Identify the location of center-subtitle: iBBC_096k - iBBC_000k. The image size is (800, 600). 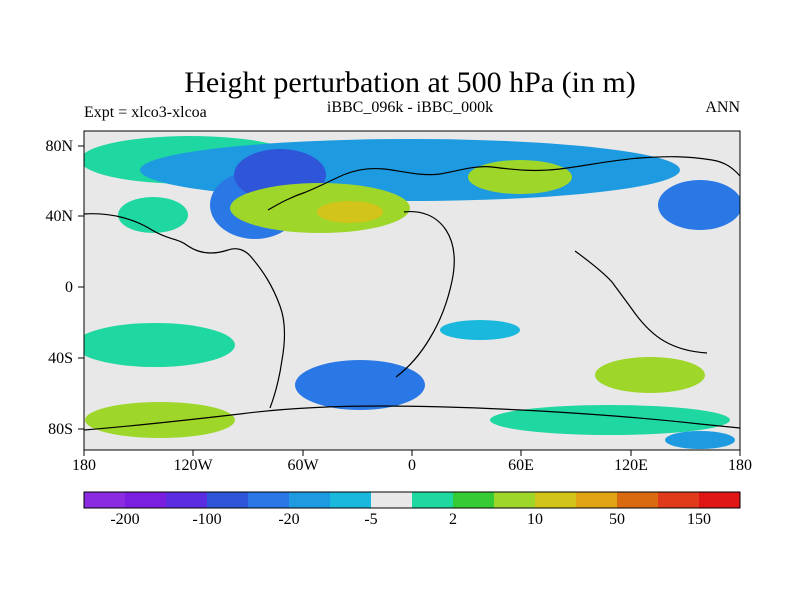
(410, 107).